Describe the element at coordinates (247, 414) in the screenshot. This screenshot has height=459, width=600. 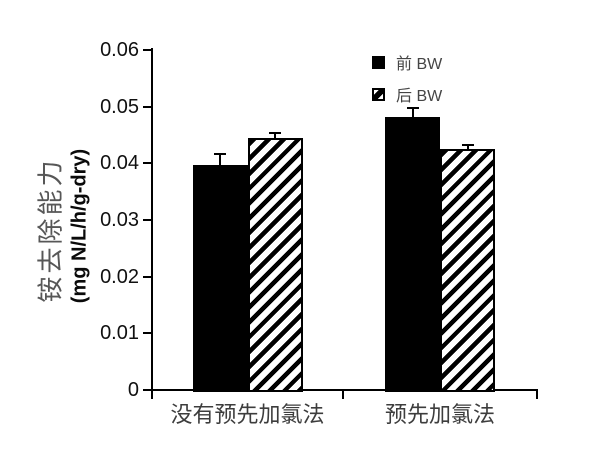
I see `category-label: 没有预先加氯法` at that location.